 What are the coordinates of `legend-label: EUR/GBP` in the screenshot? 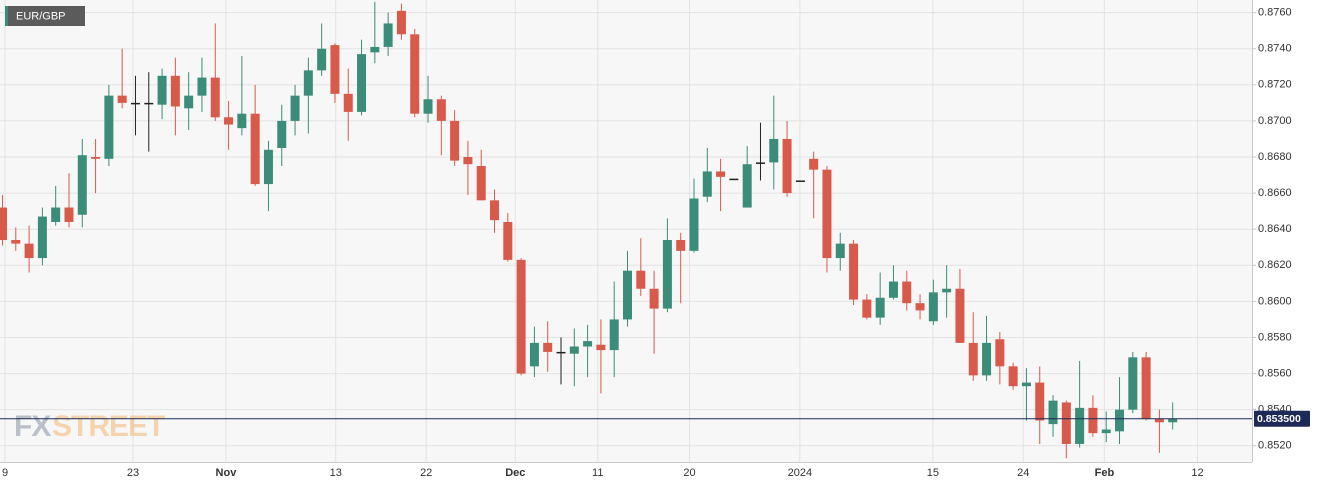 It's located at (41, 16).